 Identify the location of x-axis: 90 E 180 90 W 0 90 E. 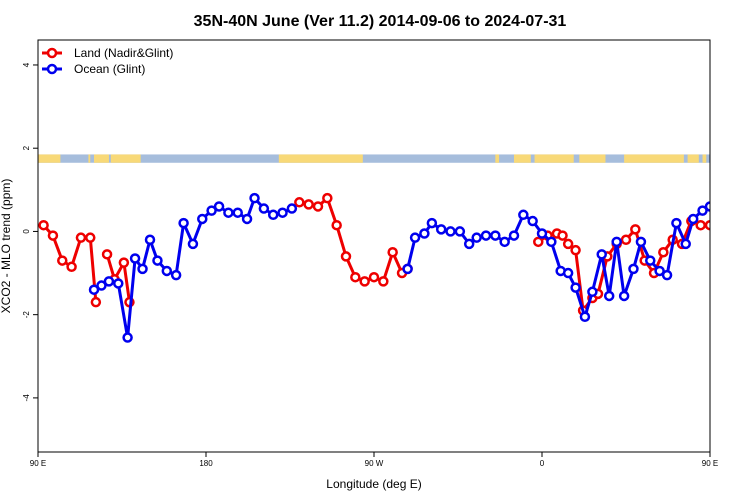
(374, 460).